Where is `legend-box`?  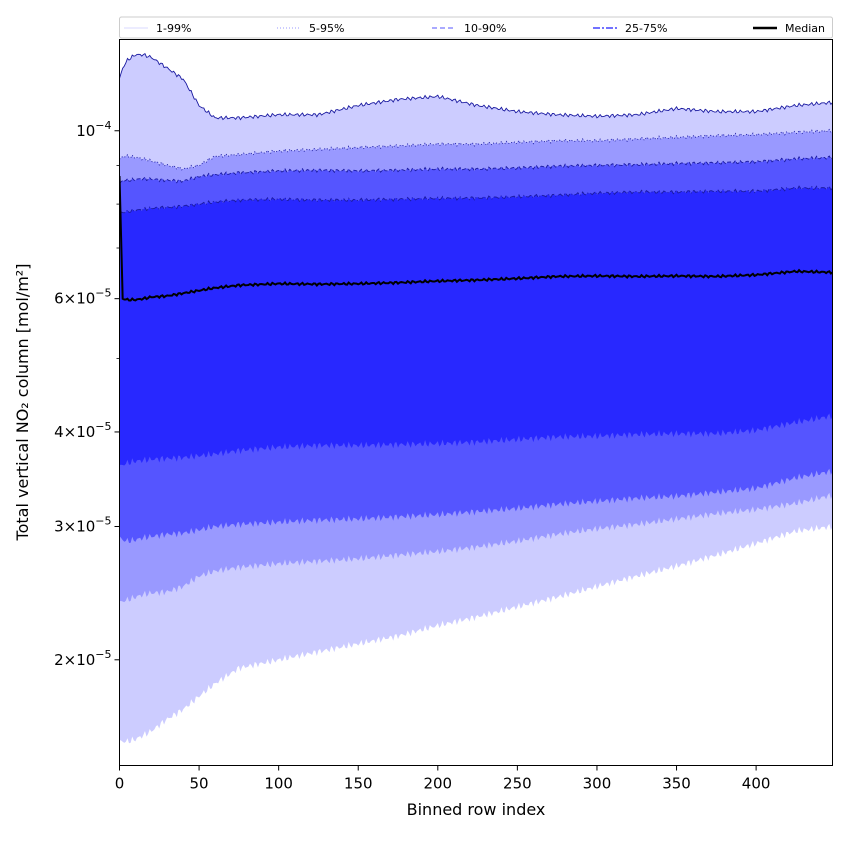 legend-box is located at coordinates (476, 27).